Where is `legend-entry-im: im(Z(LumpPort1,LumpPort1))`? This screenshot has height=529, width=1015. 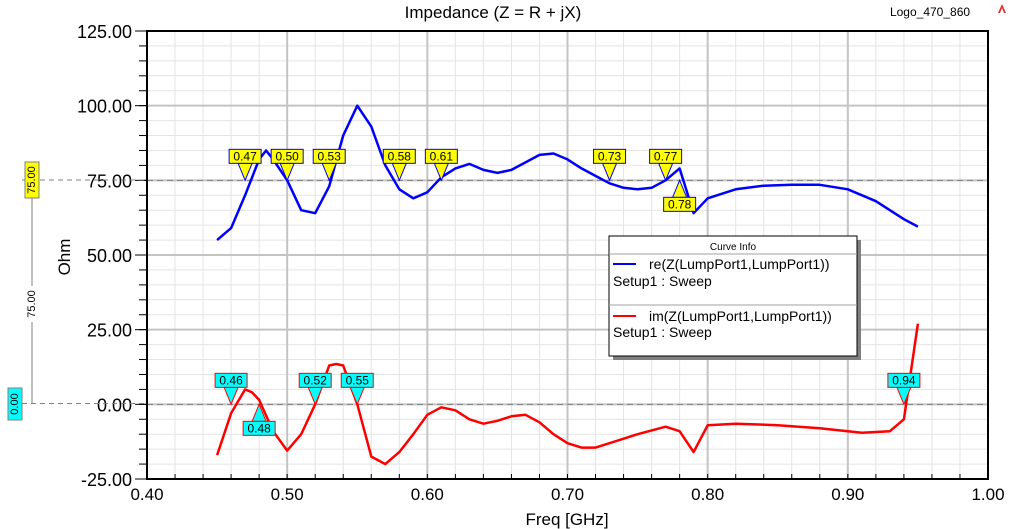 legend-entry-im: im(Z(LumpPort1,LumpPort1)) is located at coordinates (740, 316).